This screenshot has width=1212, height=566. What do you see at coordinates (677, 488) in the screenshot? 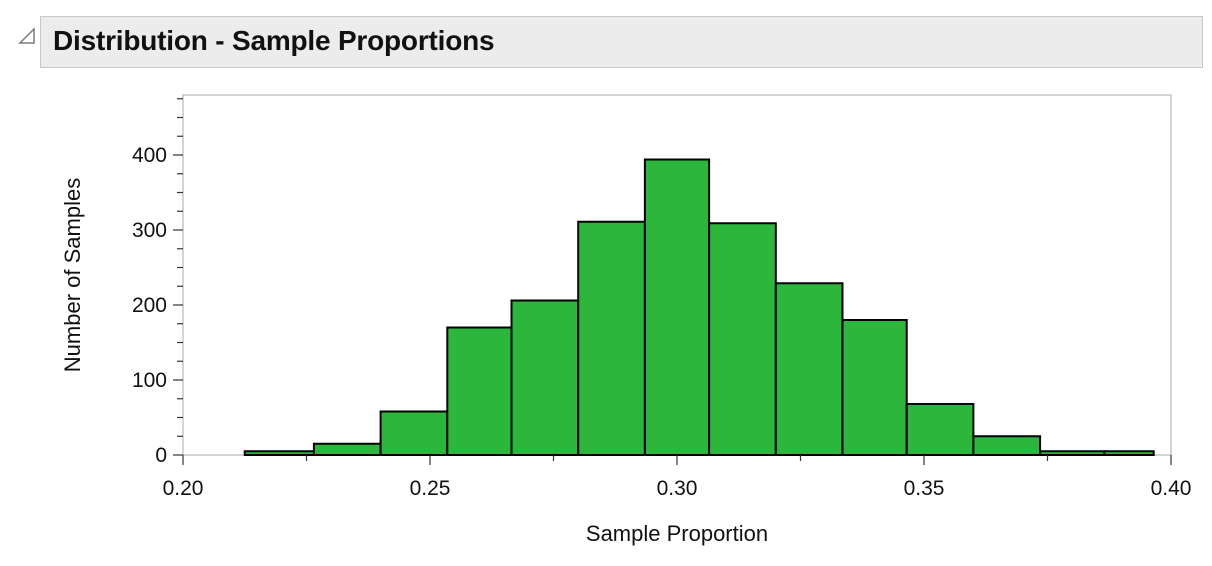
I see `x-tick-label: 0.30` at bounding box center [677, 488].